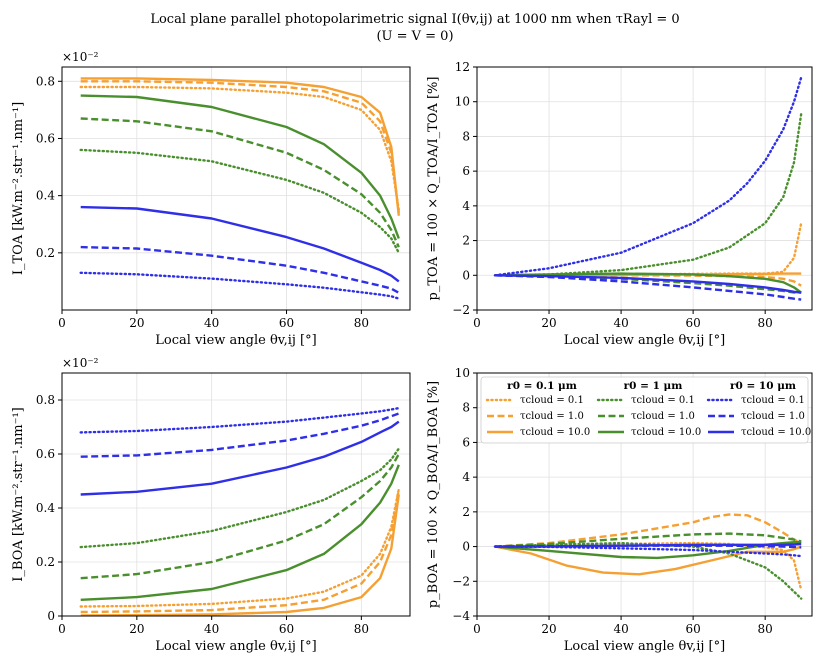  Describe the element at coordinates (18, 188) in the screenshot. I see `y-axis-label: I_TOA [kW.m⁻².str⁻¹.nm⁻¹]` at that location.